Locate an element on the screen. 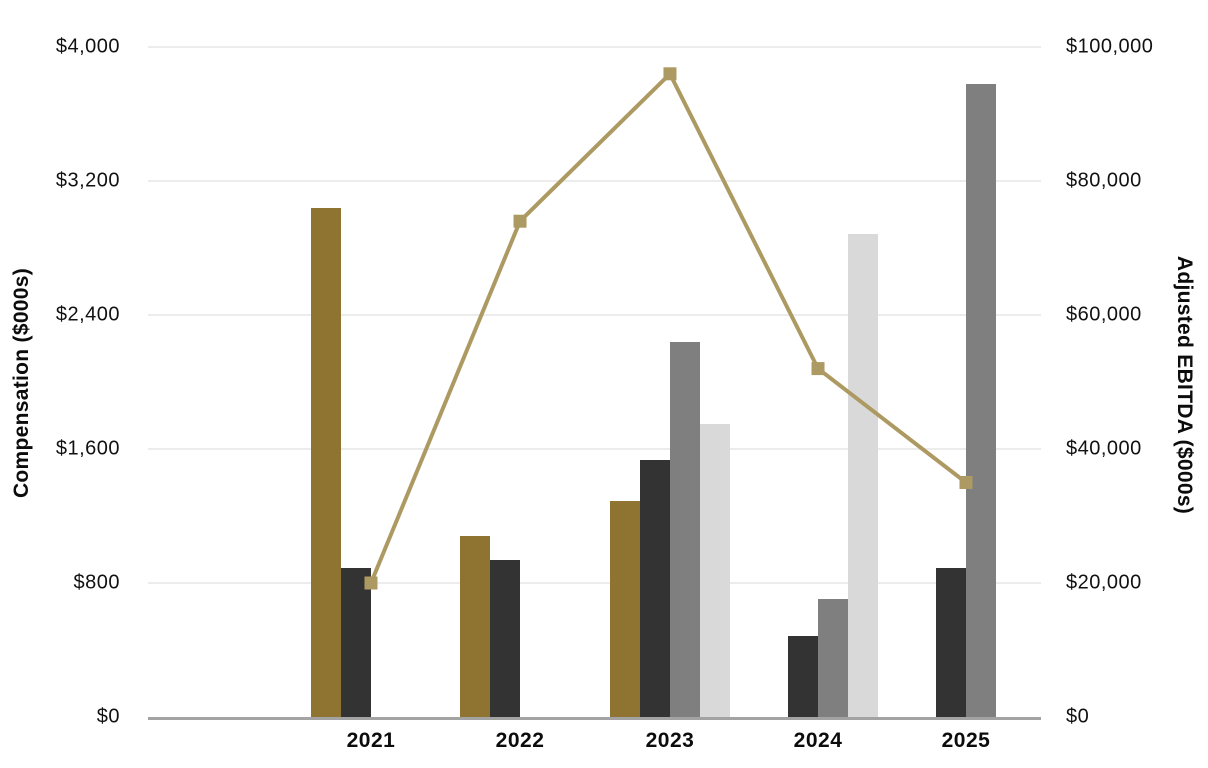 This screenshot has height=768, width=1208. bar-group-2022 is located at coordinates (520, 382).